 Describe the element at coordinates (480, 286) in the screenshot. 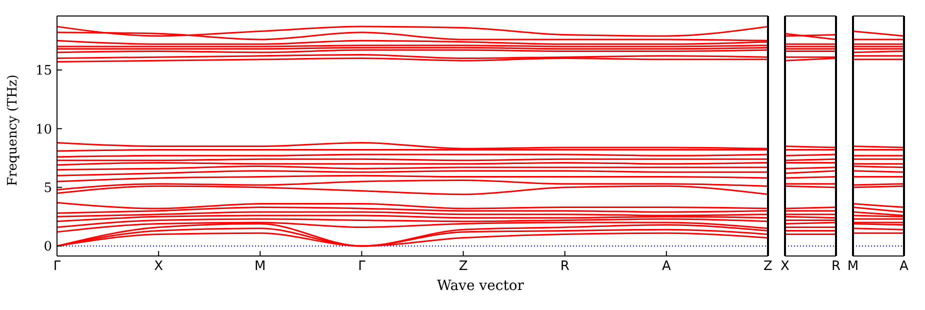

I see `x-axis-title: Wave vector` at that location.